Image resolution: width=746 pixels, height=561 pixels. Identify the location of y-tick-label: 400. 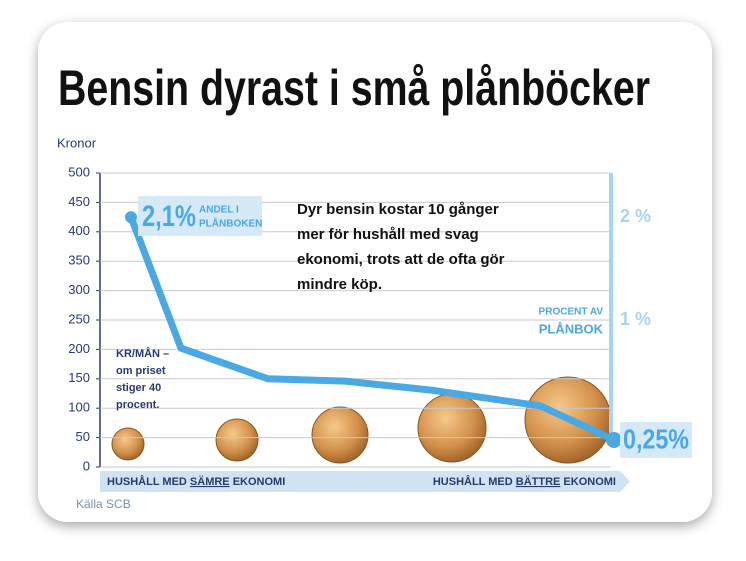
(79, 230).